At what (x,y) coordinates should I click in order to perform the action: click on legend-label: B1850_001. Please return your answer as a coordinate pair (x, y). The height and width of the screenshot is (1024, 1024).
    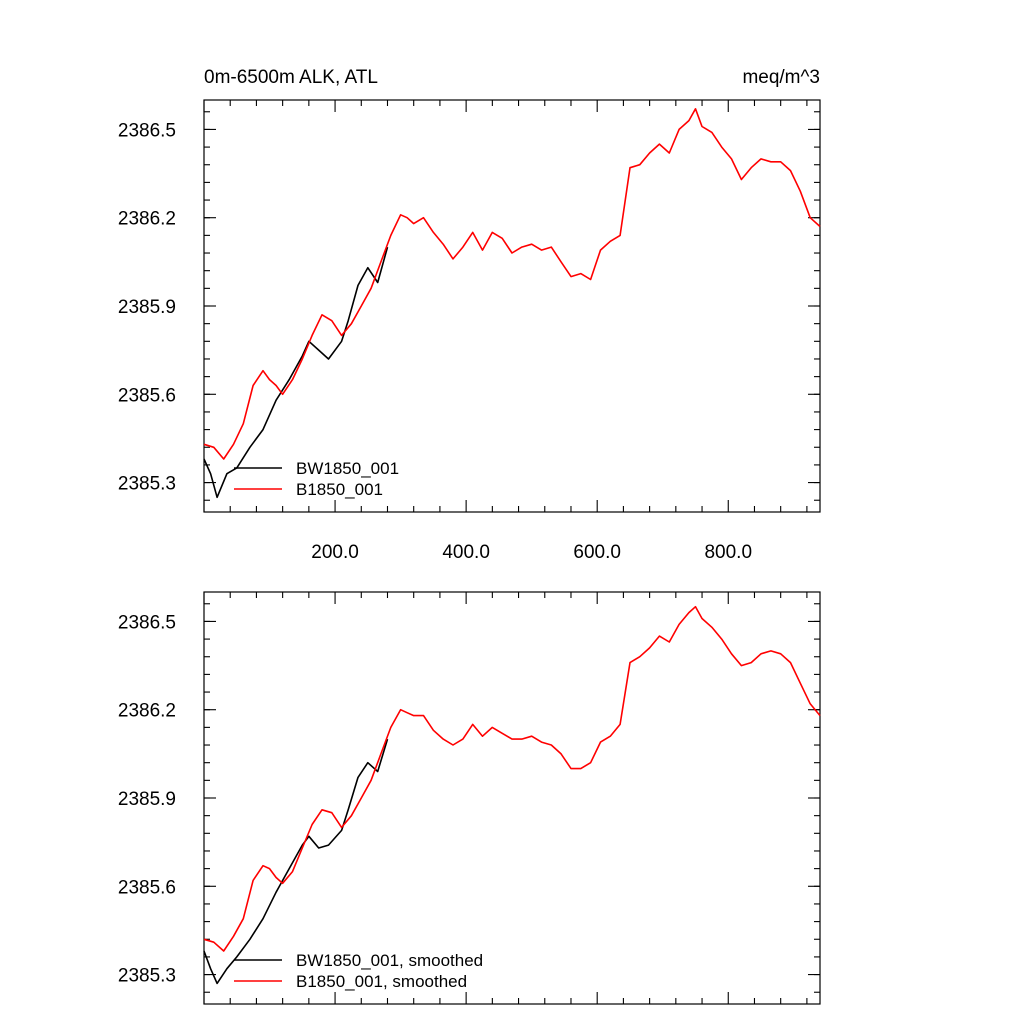
    Looking at the image, I should click on (339, 489).